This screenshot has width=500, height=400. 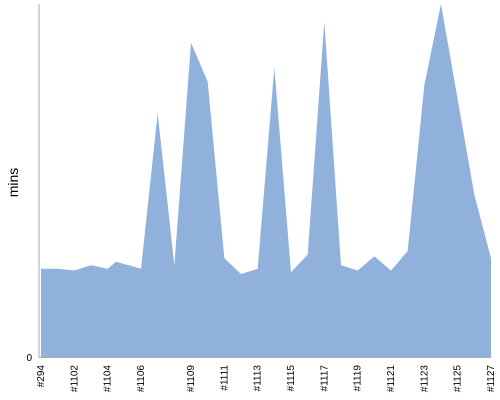 What do you see at coordinates (291, 378) in the screenshot?
I see `x-tick-label: #1115` at bounding box center [291, 378].